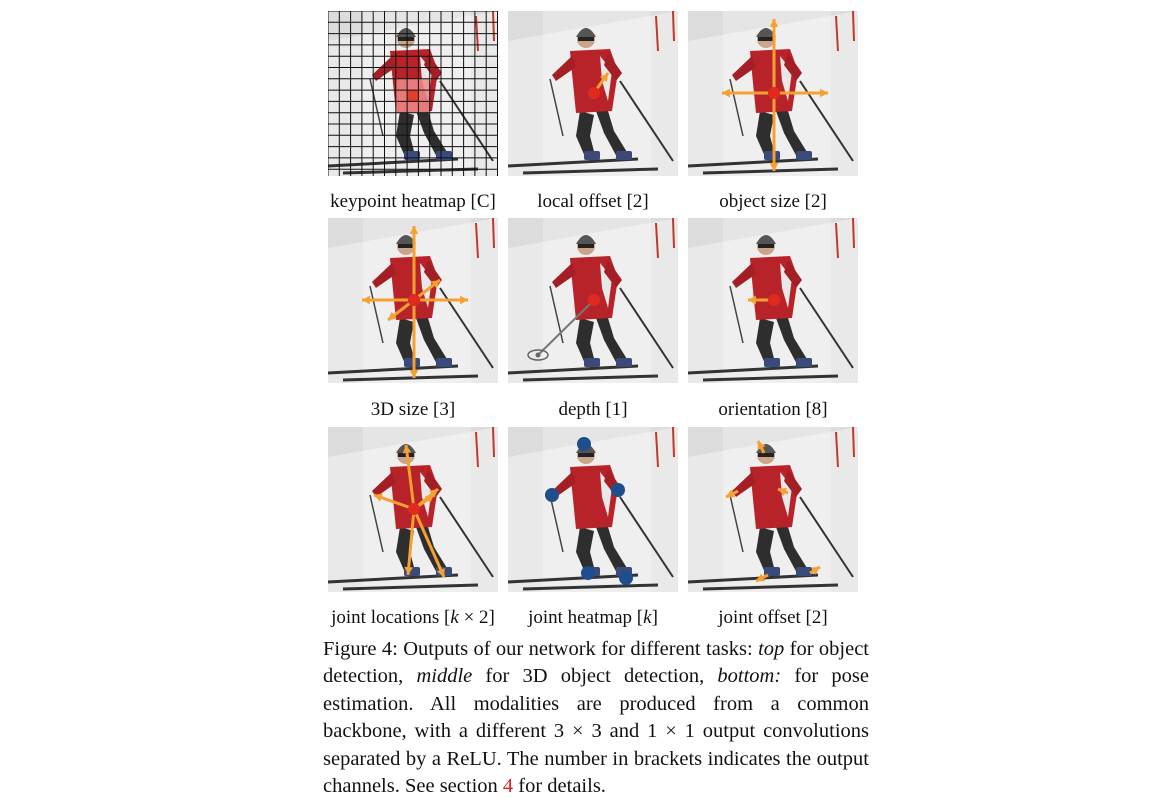  I want to click on eye-pupil, so click(538, 355).